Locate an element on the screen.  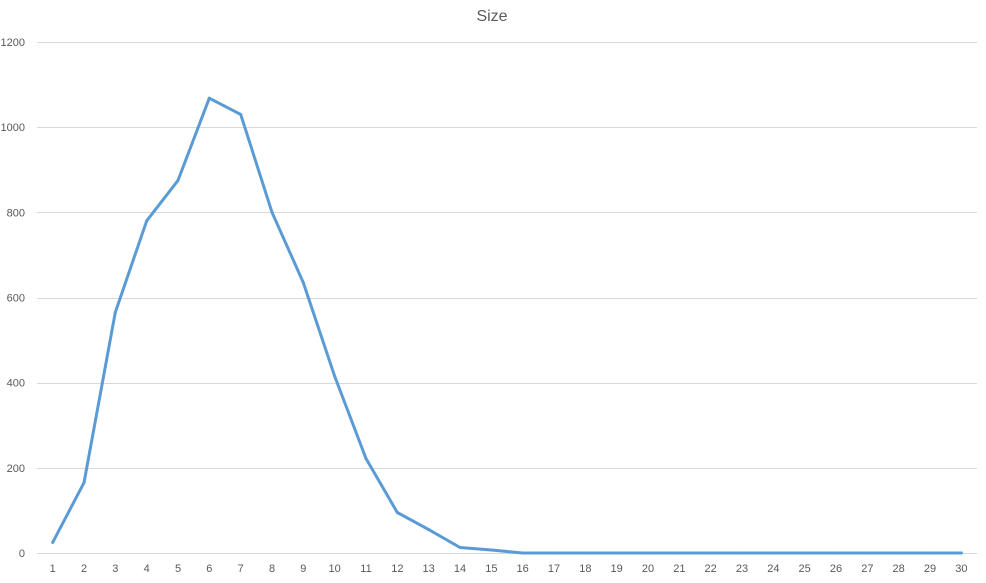
chart-title: Size is located at coordinates (491, 16).